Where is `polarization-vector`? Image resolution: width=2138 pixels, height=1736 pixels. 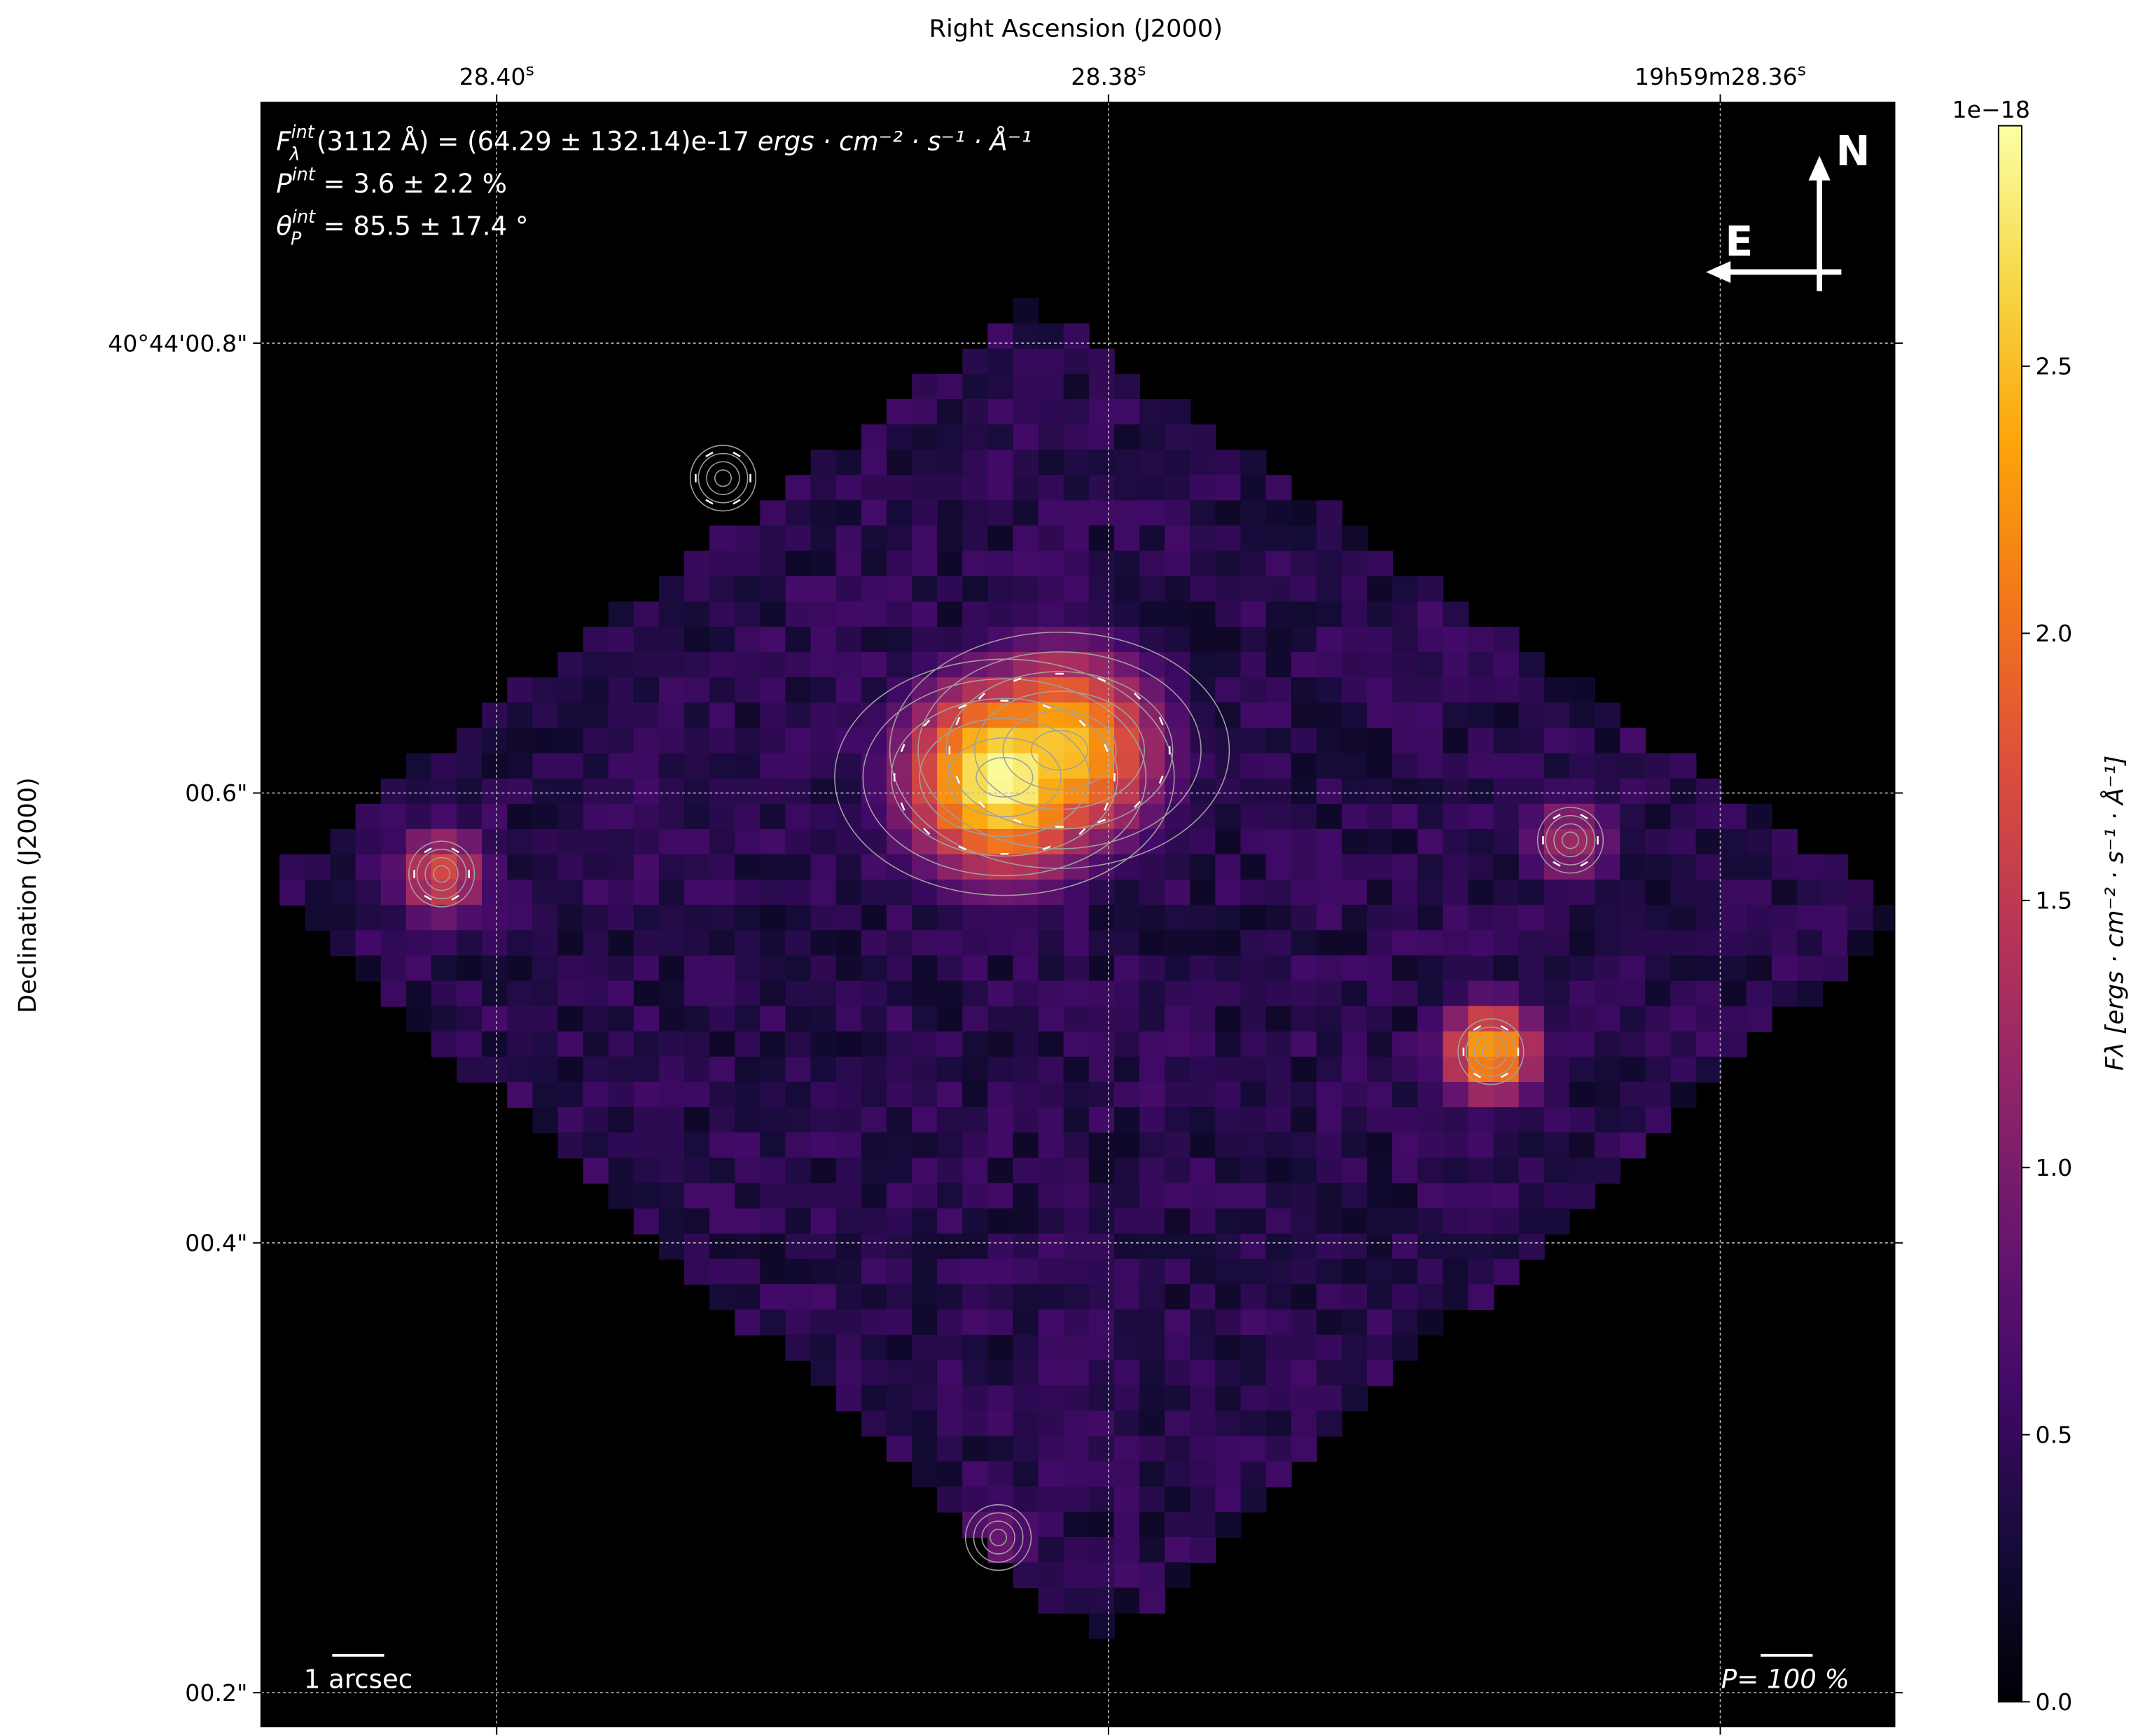
polarization-vector is located at coordinates (903, 748).